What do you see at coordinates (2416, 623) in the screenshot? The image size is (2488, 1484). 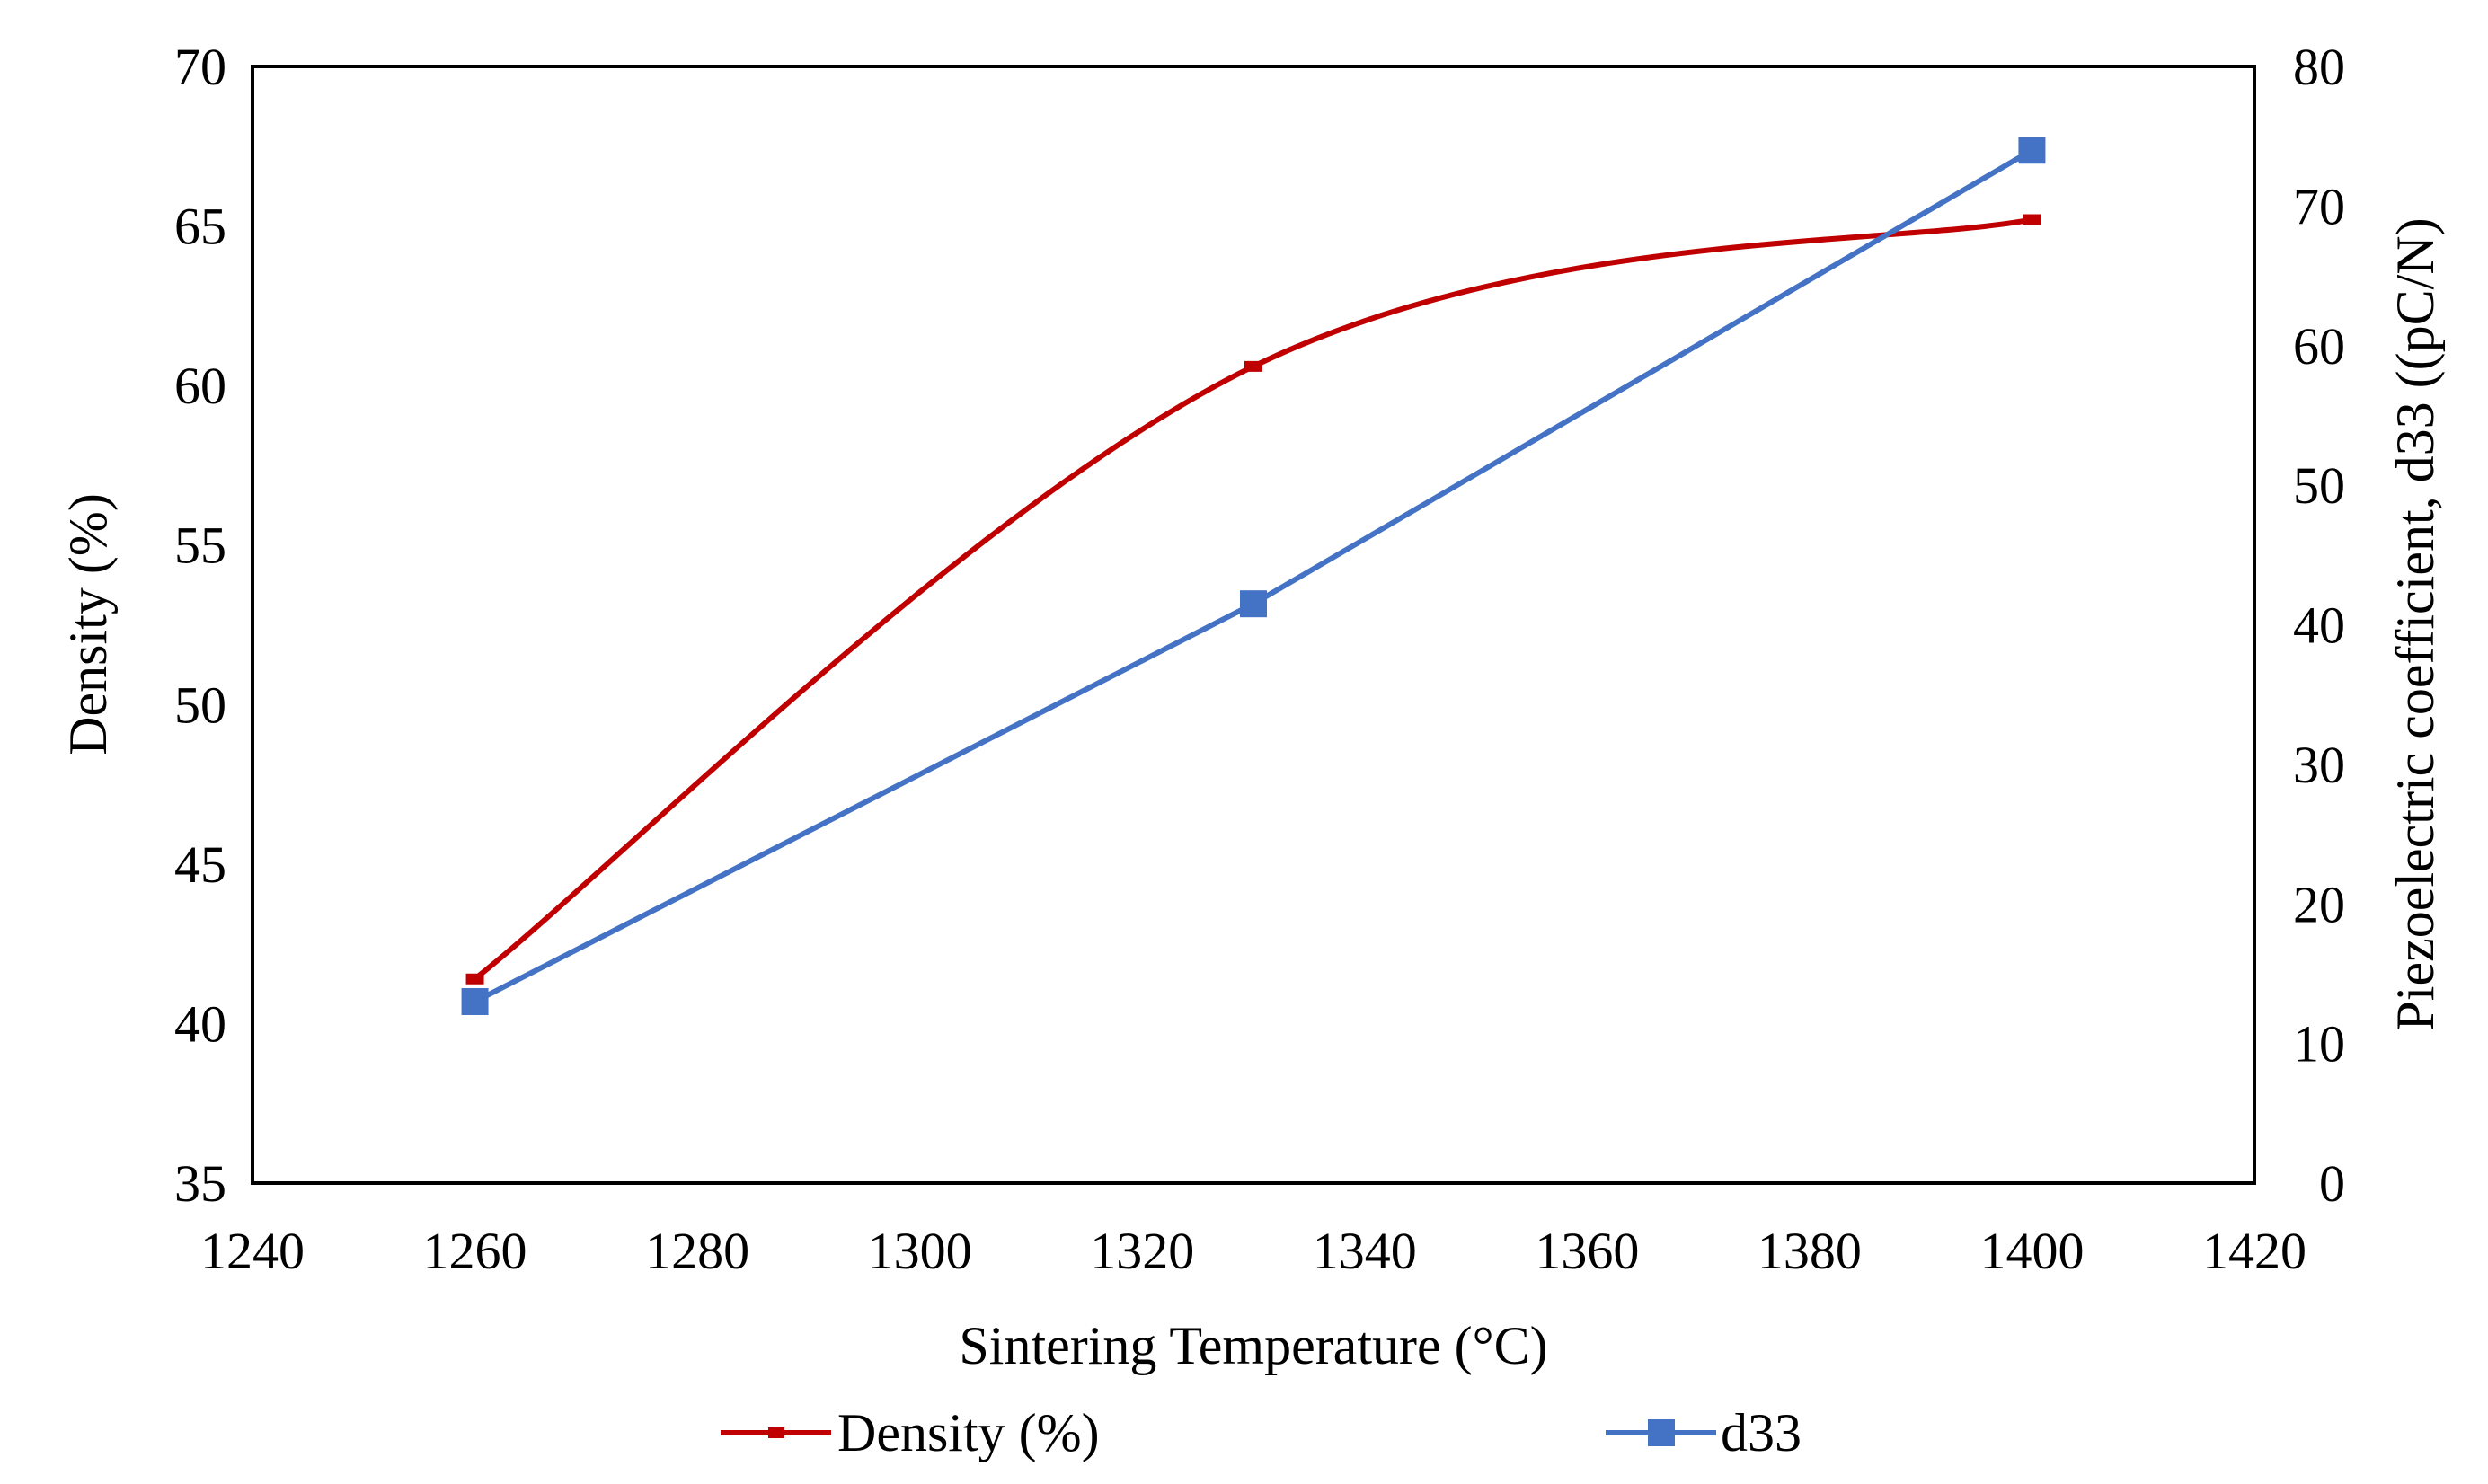 I see `y2-axis-title: Piezoelectric coefficient, d33 ((pC/N)` at bounding box center [2416, 623].